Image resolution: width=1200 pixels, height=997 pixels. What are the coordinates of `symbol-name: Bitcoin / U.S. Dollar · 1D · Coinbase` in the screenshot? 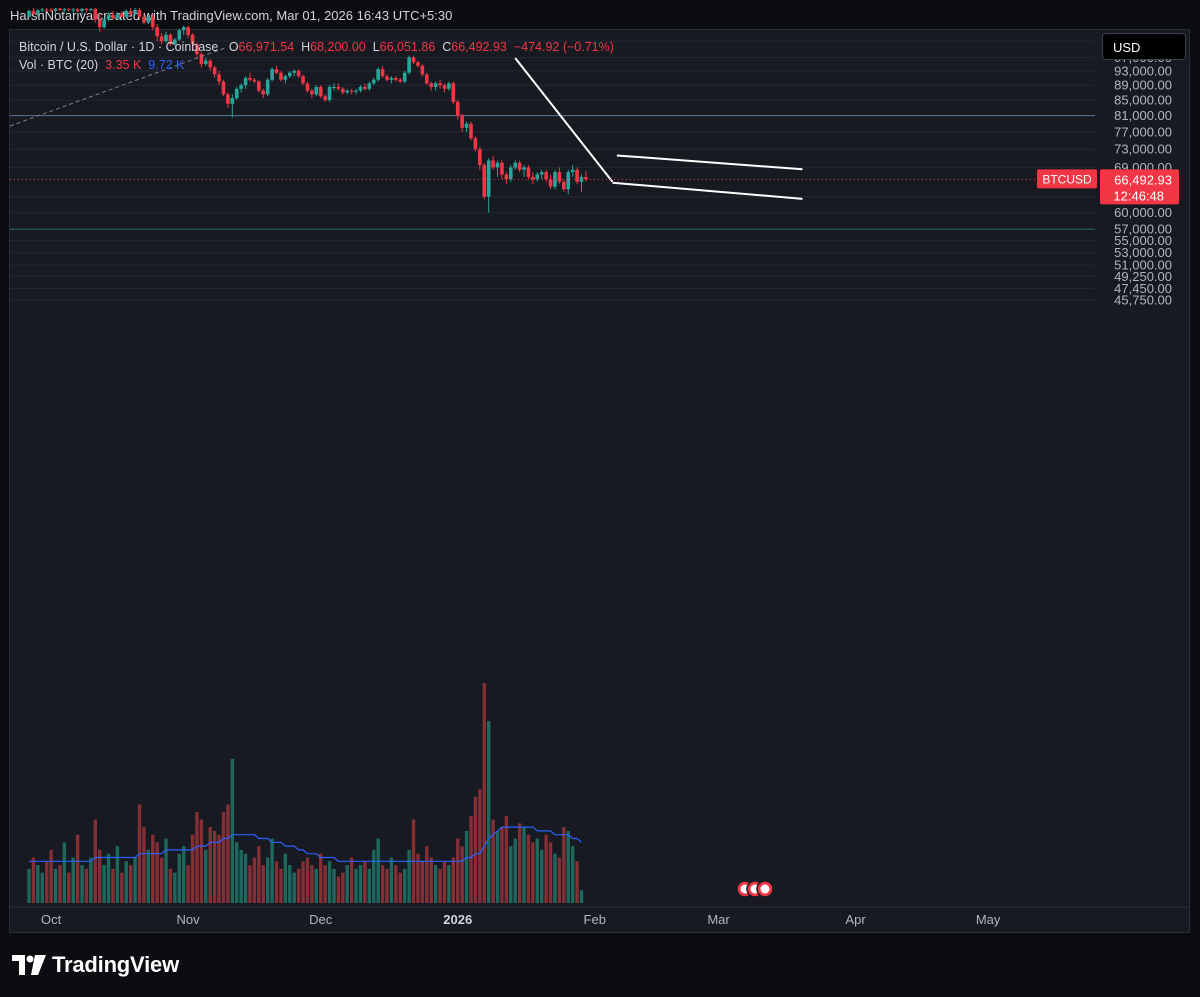 It's located at (119, 47).